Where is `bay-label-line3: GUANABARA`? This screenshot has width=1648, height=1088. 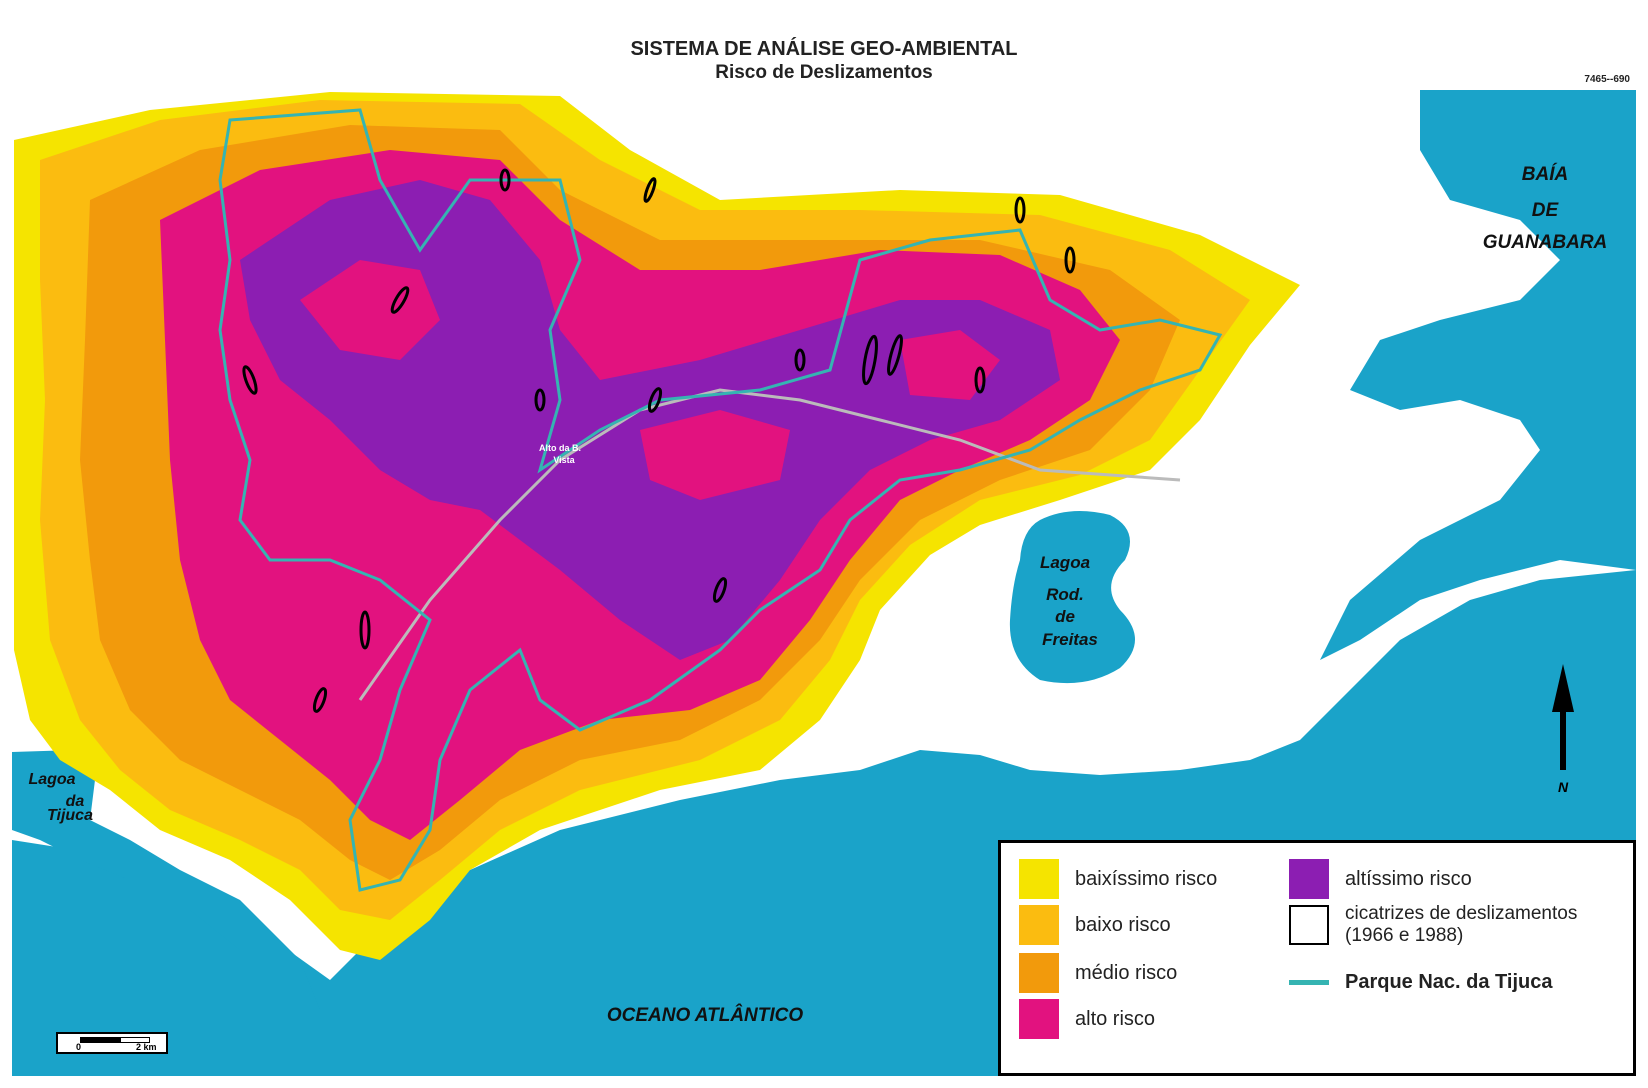 bay-label-line3: GUANABARA is located at coordinates (1545, 242).